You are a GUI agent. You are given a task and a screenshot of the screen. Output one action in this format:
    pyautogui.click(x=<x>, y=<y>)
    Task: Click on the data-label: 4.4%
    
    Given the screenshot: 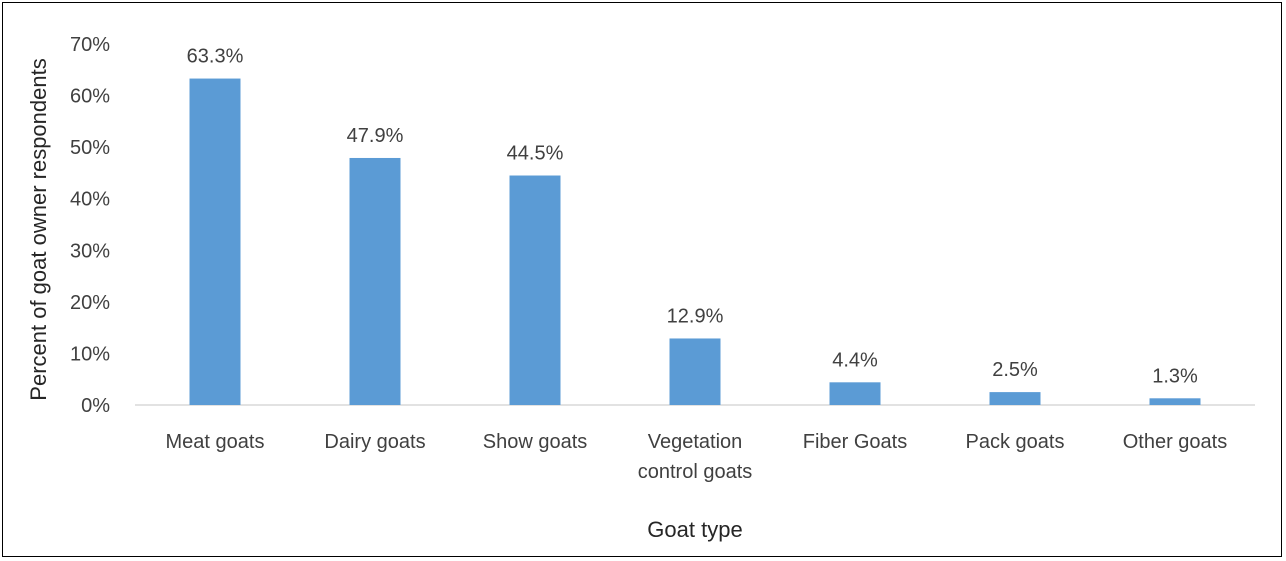 What is the action you would take?
    pyautogui.click(x=855, y=360)
    